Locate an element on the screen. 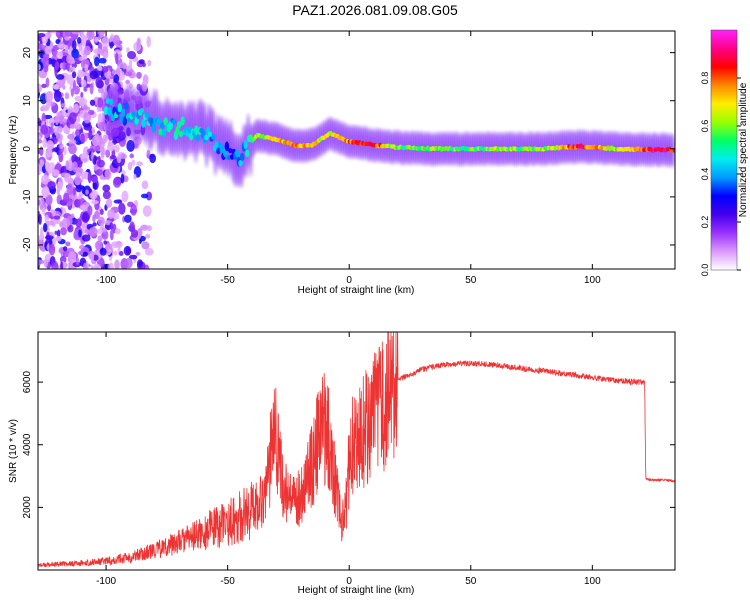  colorbar-frame is located at coordinates (724, 150).